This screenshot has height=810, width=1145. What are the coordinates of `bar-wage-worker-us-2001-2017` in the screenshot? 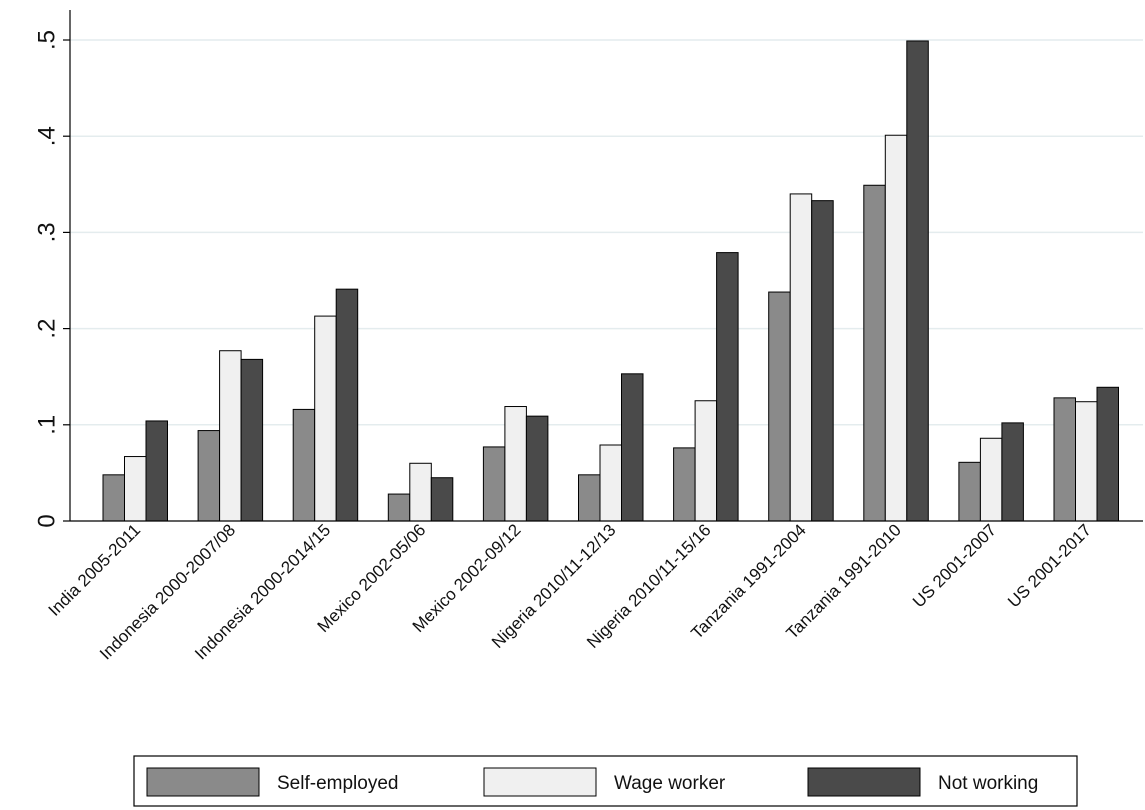 It's located at (1086, 461).